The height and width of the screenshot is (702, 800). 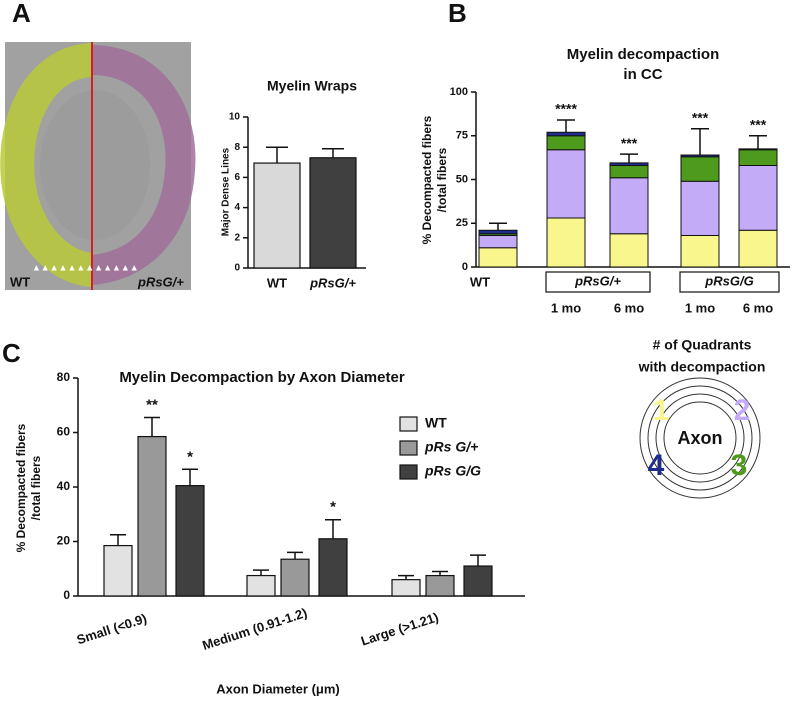 What do you see at coordinates (312, 86) in the screenshot?
I see `chart-title: Myelin Wraps` at bounding box center [312, 86].